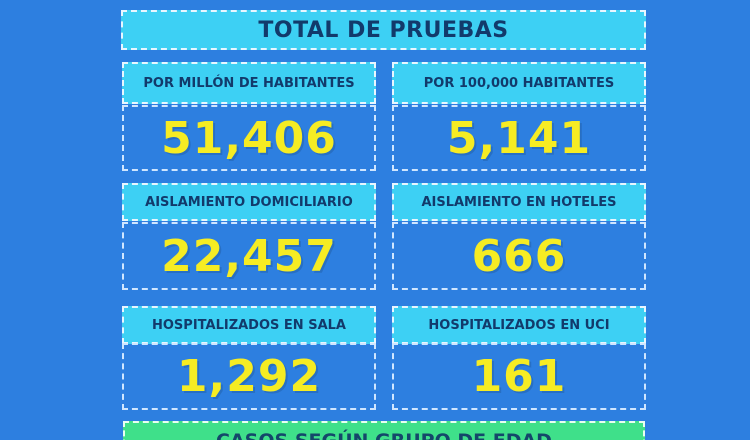 This screenshot has width=750, height=440. I want to click on card-value-ward-hospitalized: 1,292, so click(249, 376).